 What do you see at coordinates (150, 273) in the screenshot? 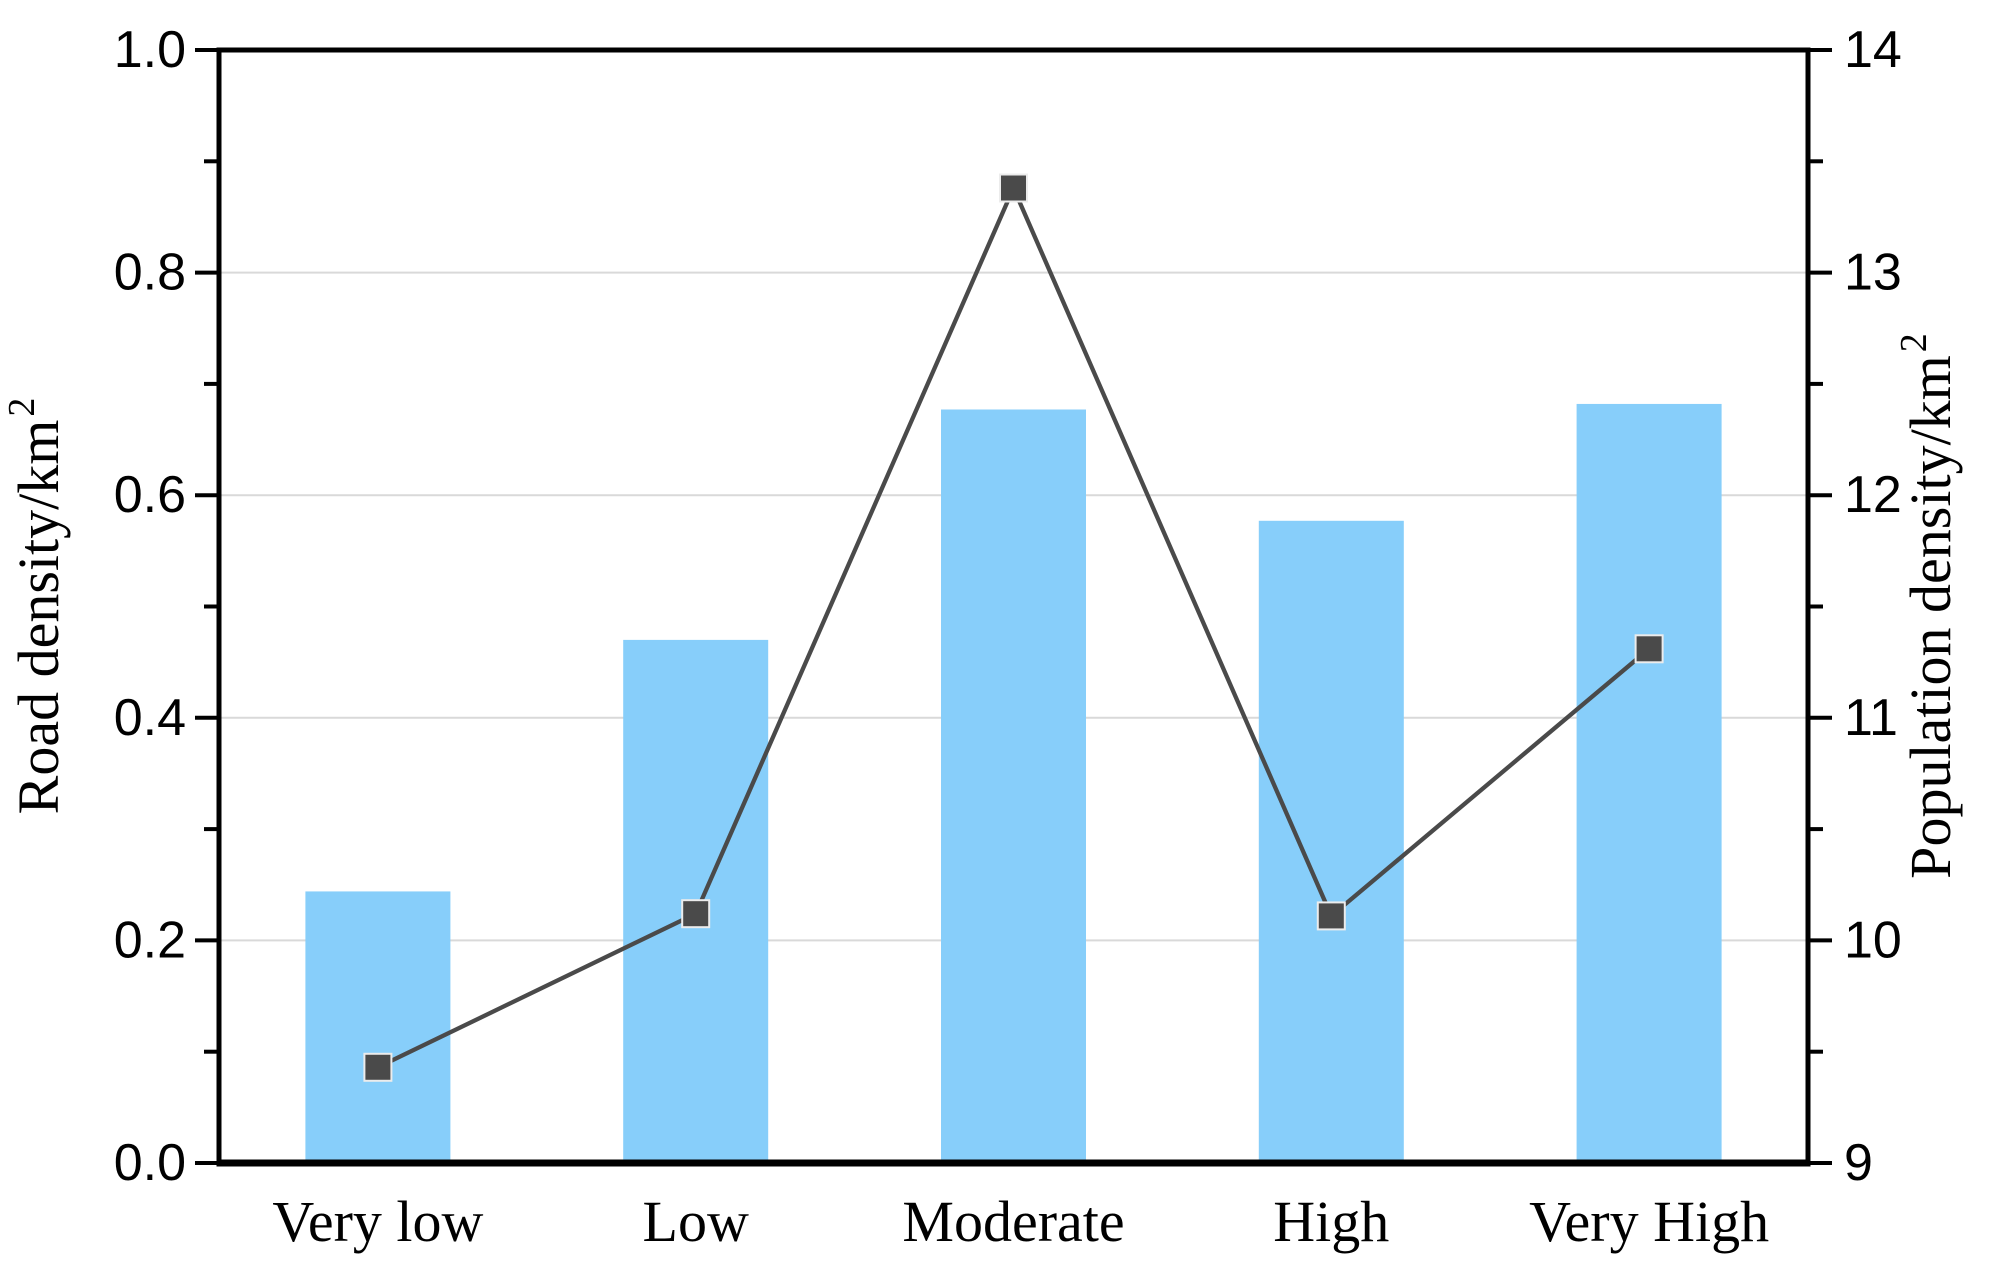
I see `left-axis-tick-label: 0.8` at bounding box center [150, 273].